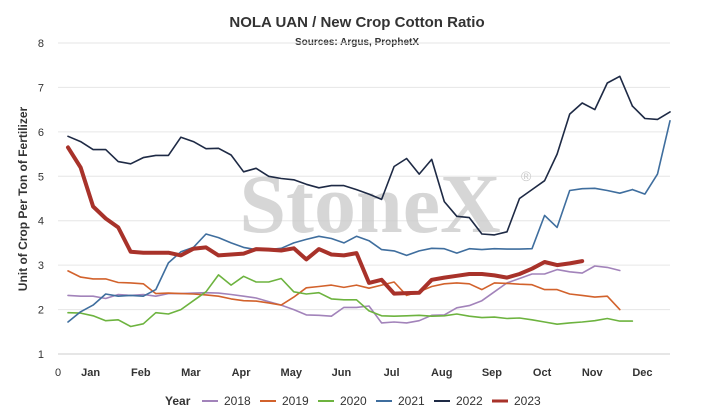  What do you see at coordinates (41, 88) in the screenshot?
I see `y-tick-label: 7` at bounding box center [41, 88].